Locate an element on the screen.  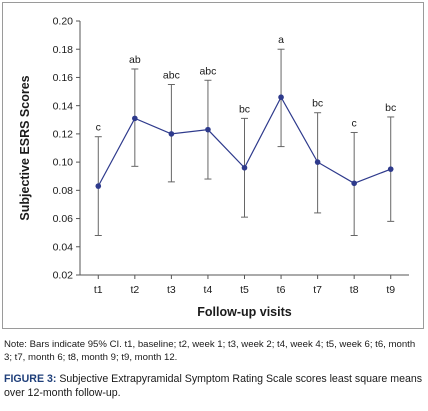
x-tick-label: t8 is located at coordinates (354, 290).